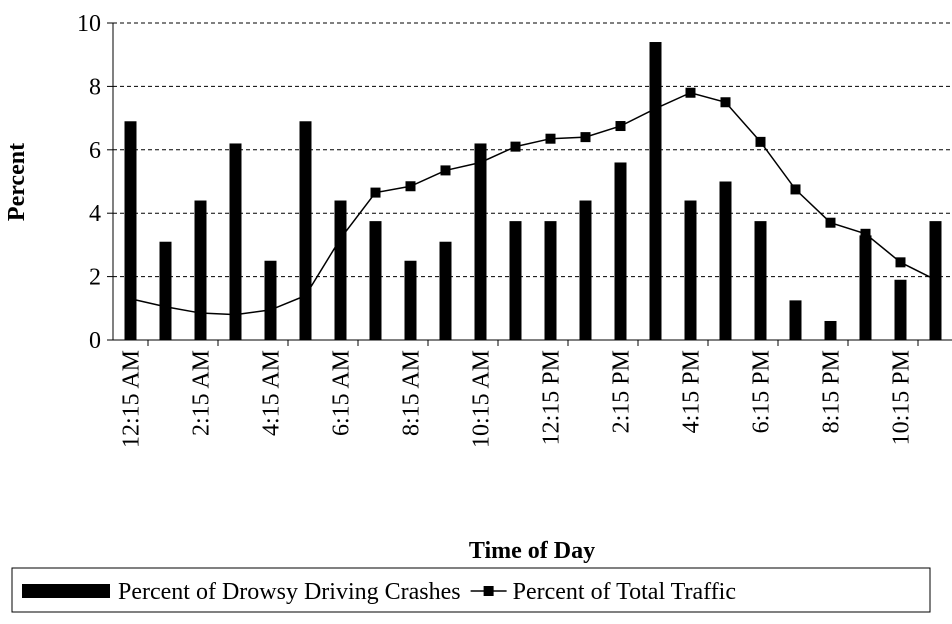  What do you see at coordinates (902, 397) in the screenshot?
I see `x-tick-label: 10:15 PM` at bounding box center [902, 397].